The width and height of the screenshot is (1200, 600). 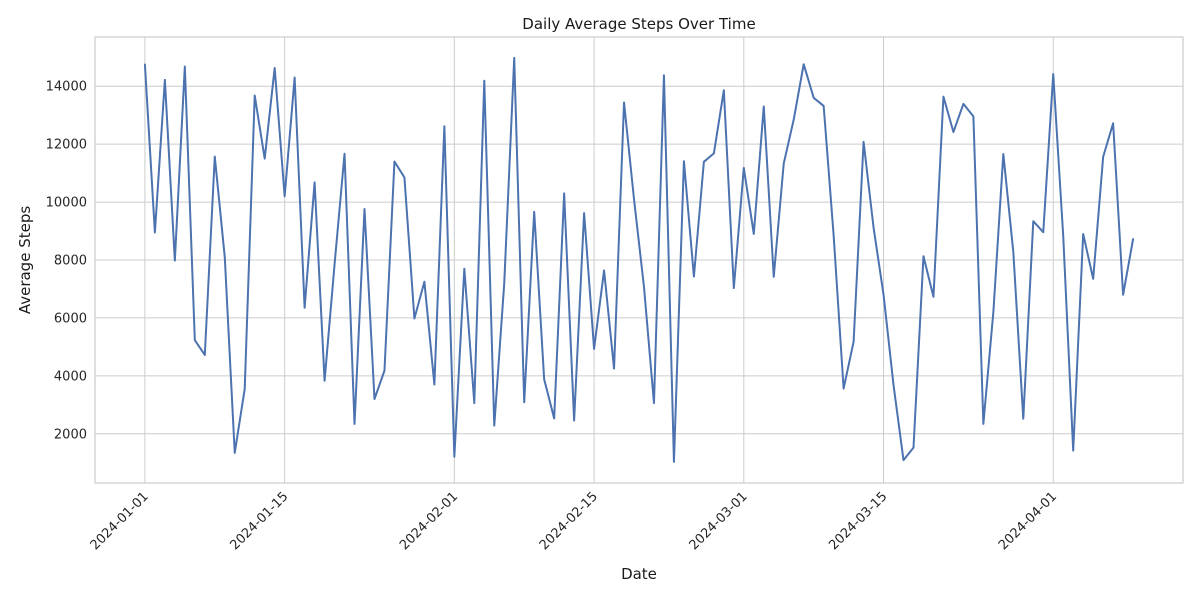 I want to click on y-tick-label: 12000, so click(x=66, y=145).